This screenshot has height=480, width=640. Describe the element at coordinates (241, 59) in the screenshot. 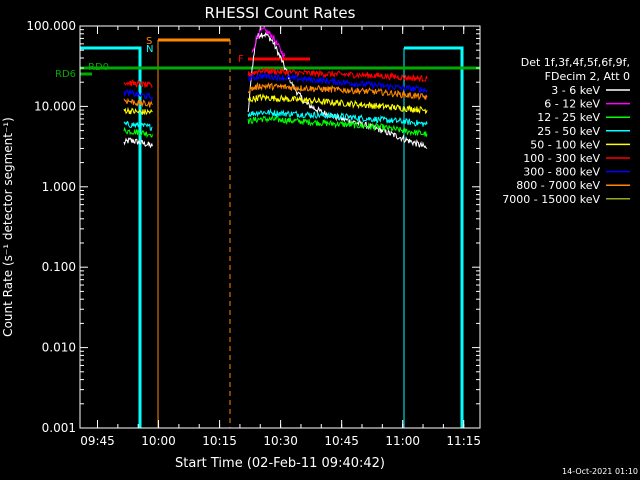

I see `flag-label: F` at that location.